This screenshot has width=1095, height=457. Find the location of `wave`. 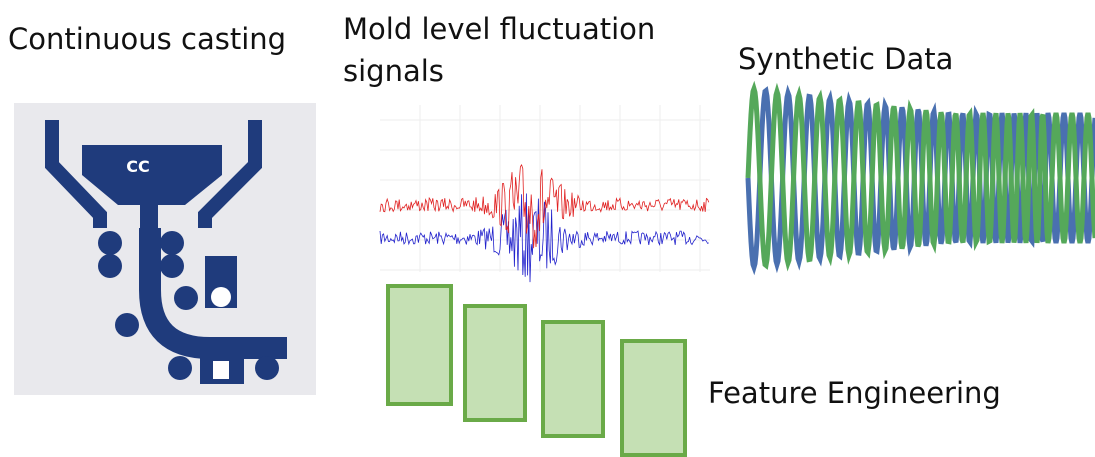

wave is located at coordinates (920, 176).